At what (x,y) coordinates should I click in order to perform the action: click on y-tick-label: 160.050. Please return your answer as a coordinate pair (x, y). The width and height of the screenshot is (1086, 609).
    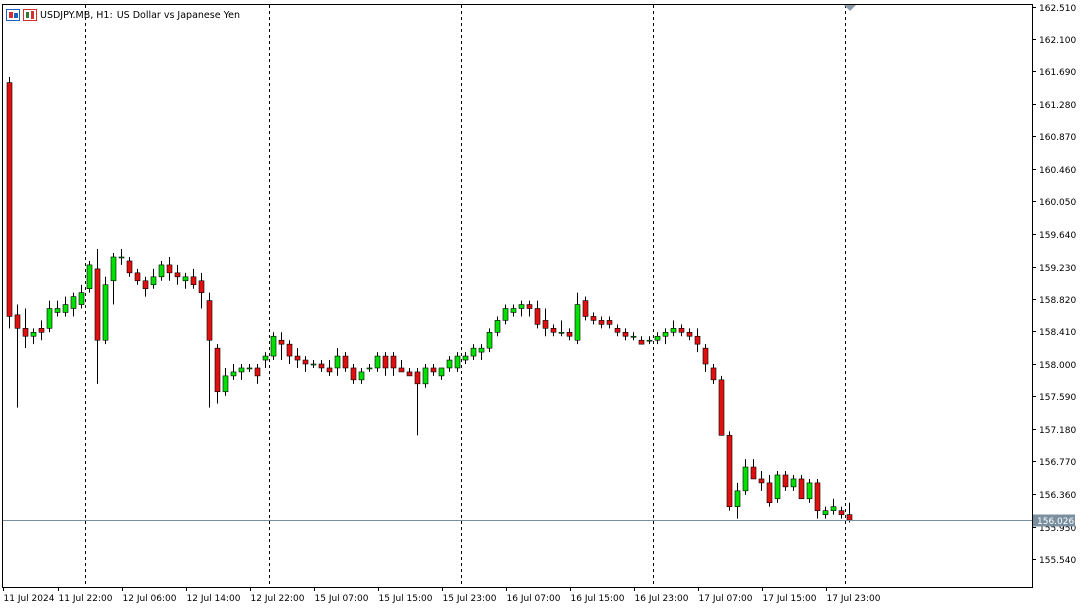
    Looking at the image, I should click on (1057, 203).